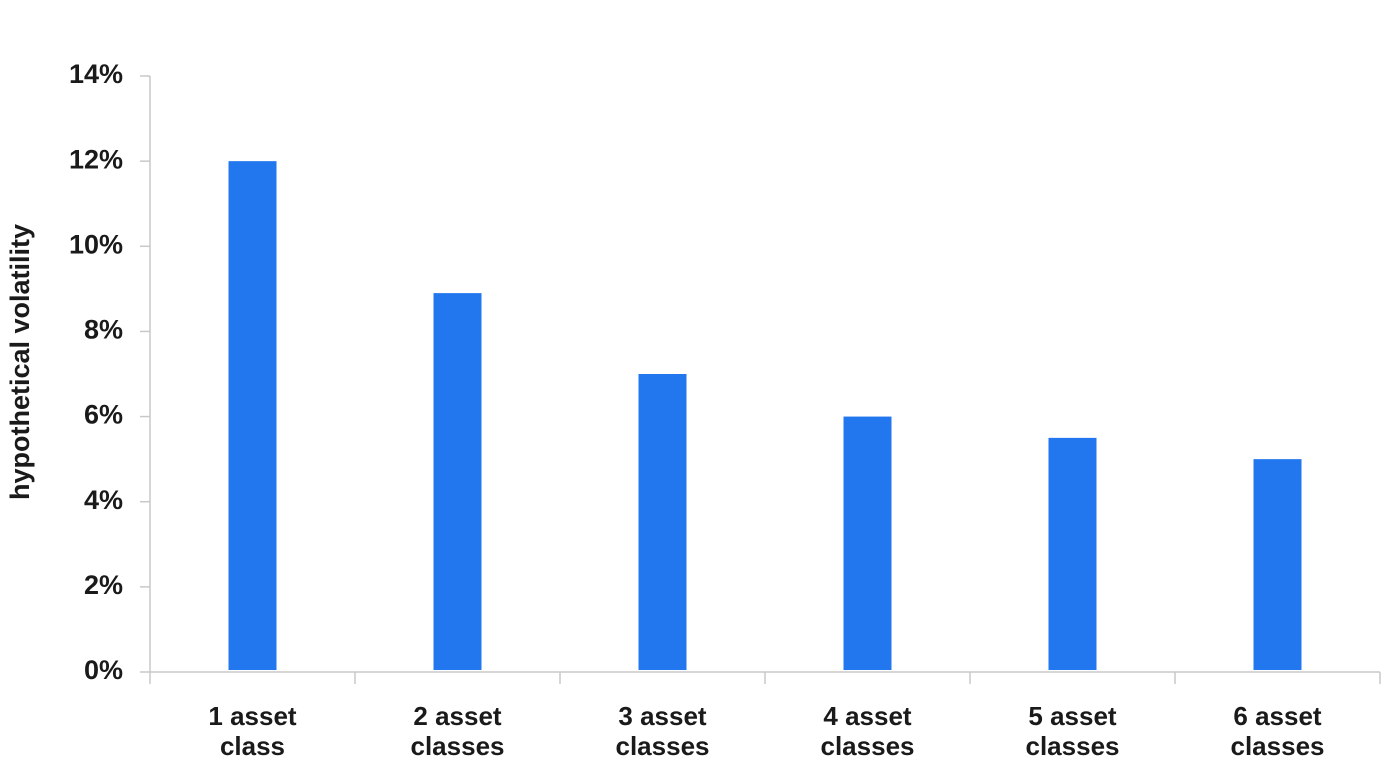 The width and height of the screenshot is (1400, 781). Describe the element at coordinates (1072, 731) in the screenshot. I see `x-tick-label: 5 asset classes` at that location.